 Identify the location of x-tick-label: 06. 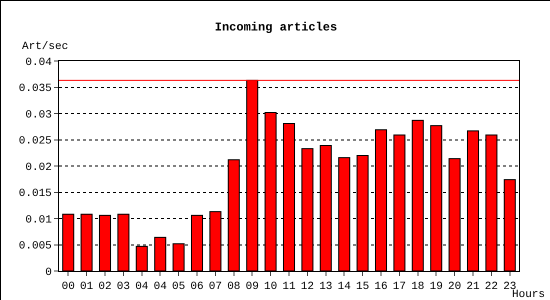
(197, 287).